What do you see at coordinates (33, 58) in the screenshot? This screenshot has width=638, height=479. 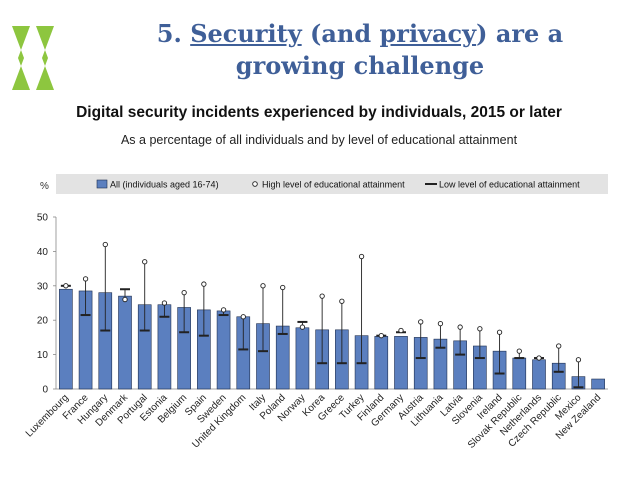 I see `oecd-logo-icon` at bounding box center [33, 58].